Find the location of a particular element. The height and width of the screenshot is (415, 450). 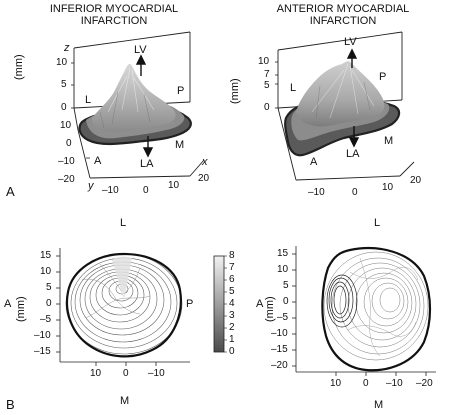

colorbar is located at coordinates (220, 304).